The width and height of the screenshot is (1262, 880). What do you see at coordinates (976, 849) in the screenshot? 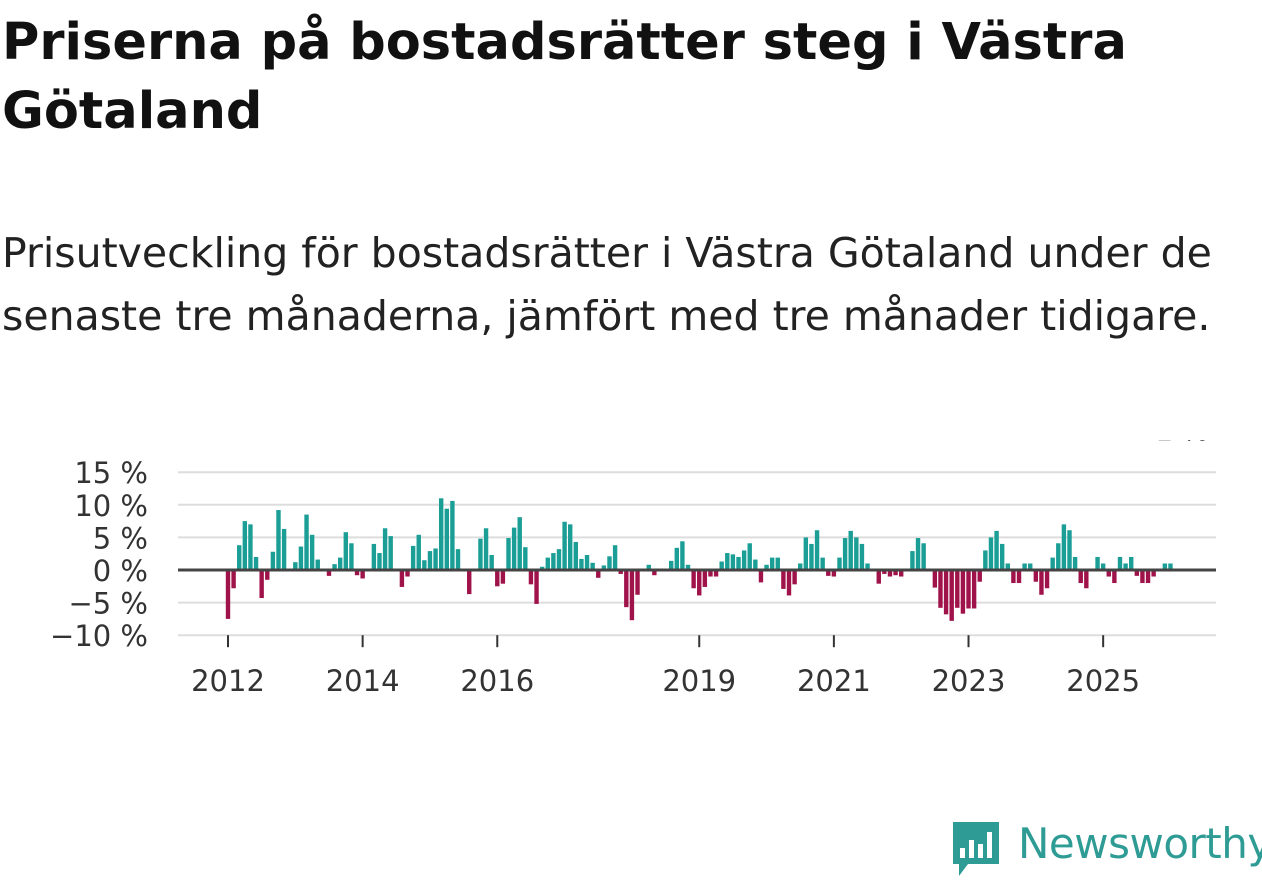
I see `newsworthy-logo-icon` at bounding box center [976, 849].